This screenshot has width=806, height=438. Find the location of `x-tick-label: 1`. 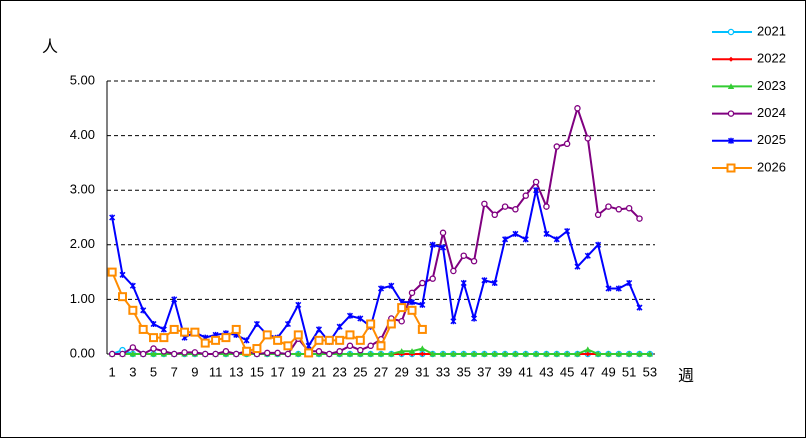

x-tick-label: 1 is located at coordinates (112, 371).